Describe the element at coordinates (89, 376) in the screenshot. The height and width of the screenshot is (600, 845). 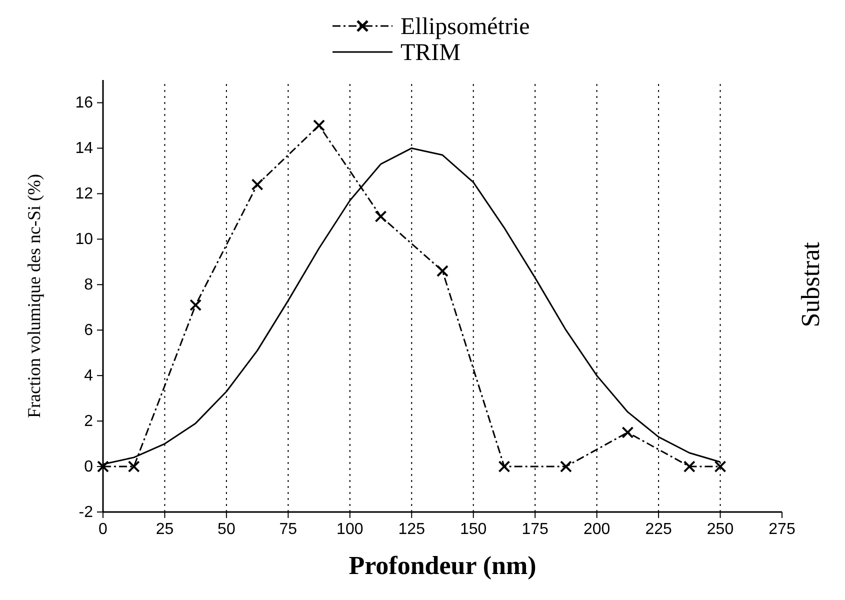
I see `y-tick-label: 4` at that location.